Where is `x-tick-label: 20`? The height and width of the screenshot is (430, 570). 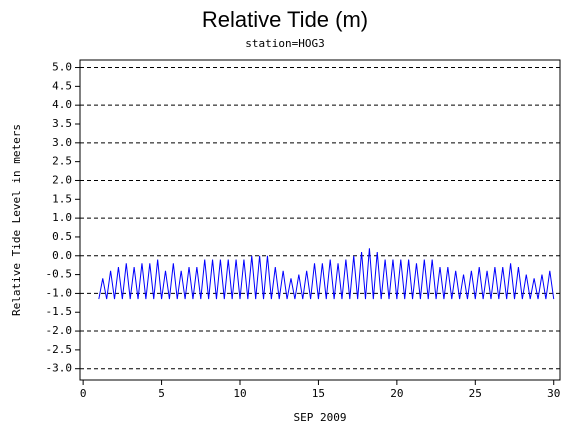
x-tick-label: 20 is located at coordinates (396, 393).